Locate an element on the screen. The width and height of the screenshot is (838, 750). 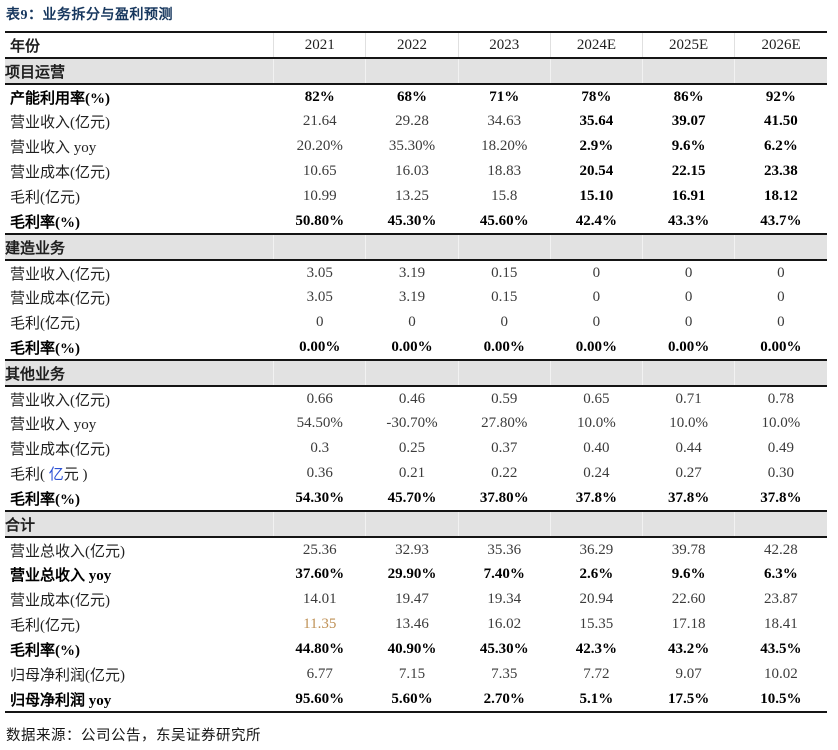
row-label-part: 元 ) is located at coordinates (75, 475).